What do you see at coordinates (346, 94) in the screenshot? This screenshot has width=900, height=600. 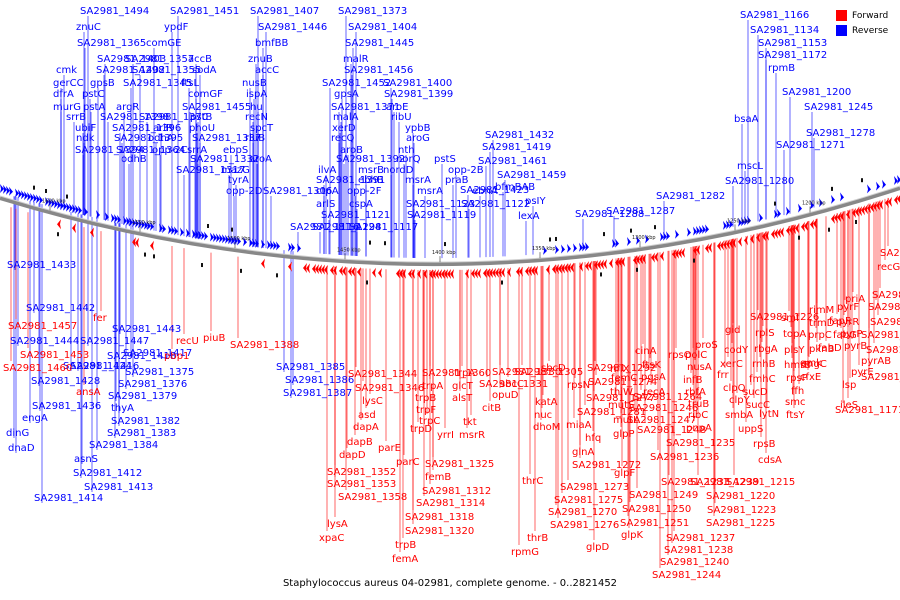 I see `reverse-gene-label: gpsA` at bounding box center [346, 94].